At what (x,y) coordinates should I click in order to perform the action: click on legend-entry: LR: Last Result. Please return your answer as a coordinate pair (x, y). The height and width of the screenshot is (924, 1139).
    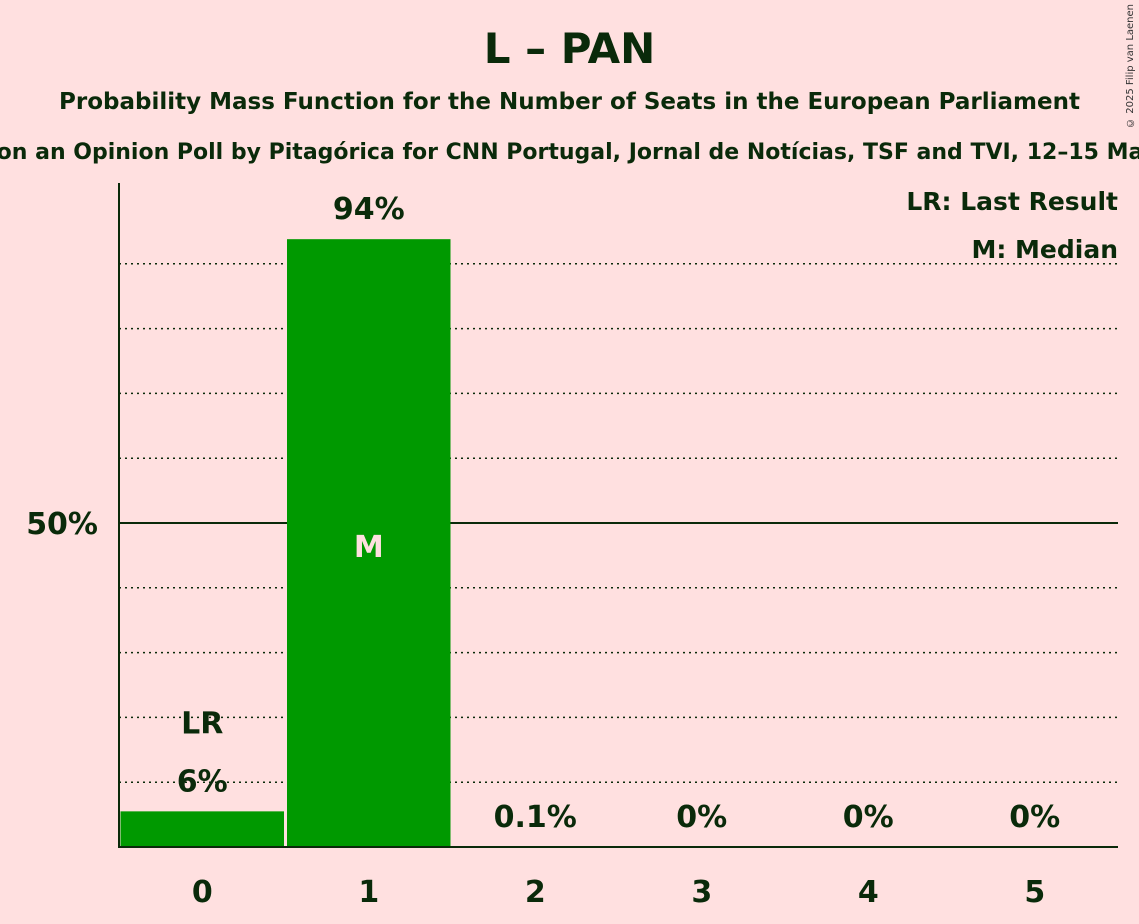
    Looking at the image, I should click on (1012, 201).